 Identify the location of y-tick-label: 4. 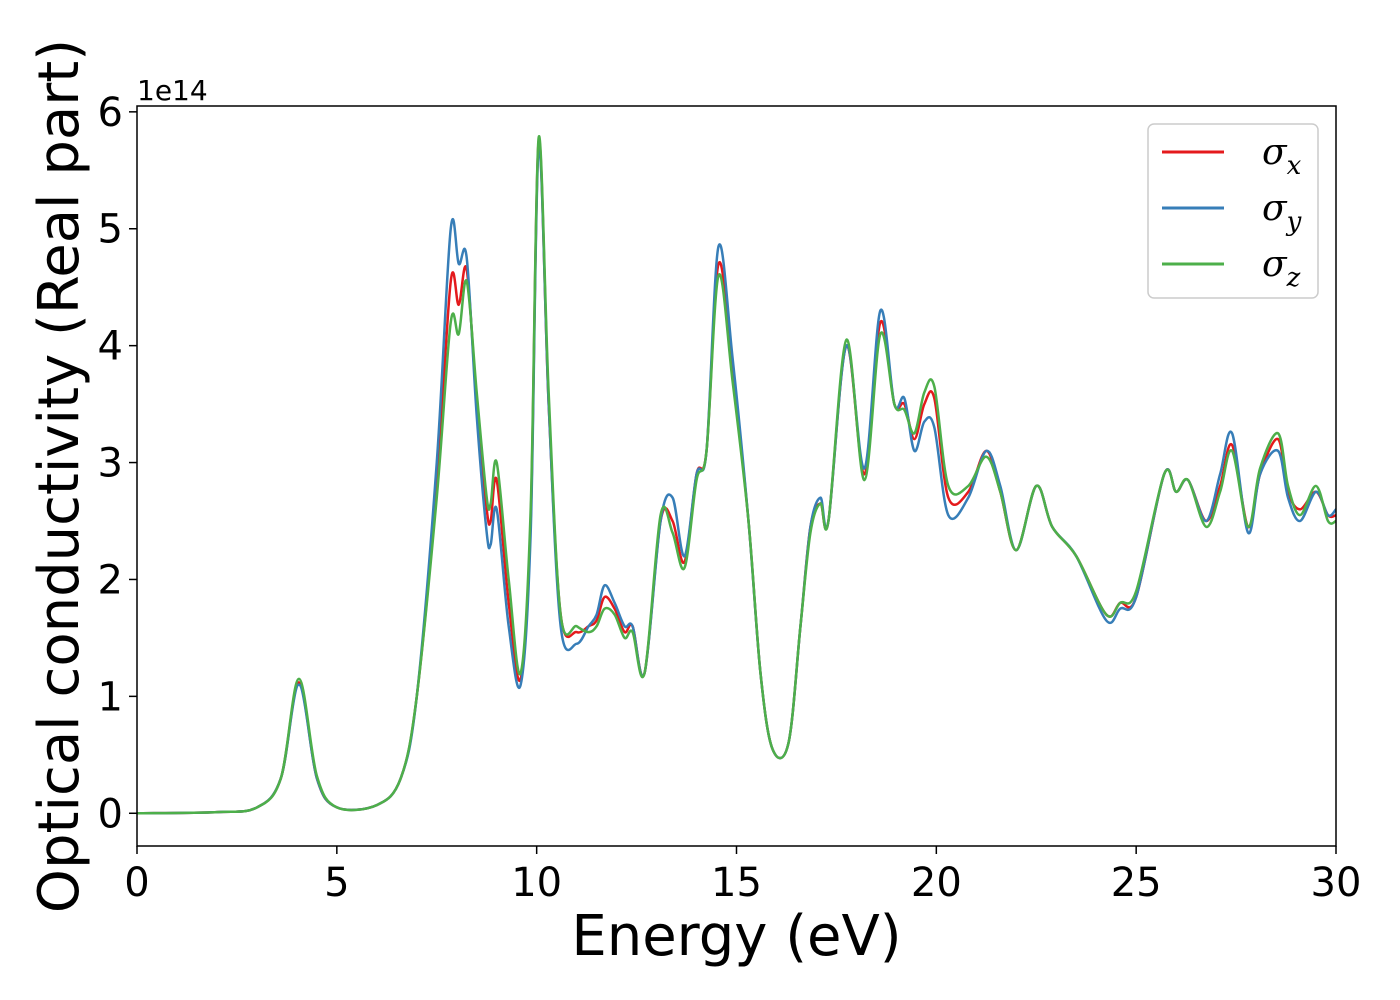
(110, 347).